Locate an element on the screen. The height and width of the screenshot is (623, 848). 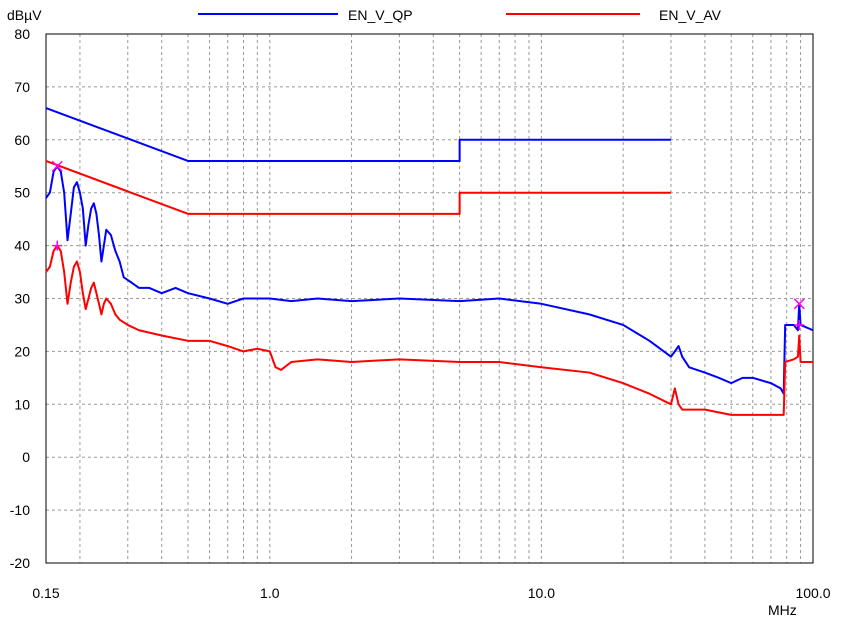
y-tick-label: -20 is located at coordinates (20, 563).